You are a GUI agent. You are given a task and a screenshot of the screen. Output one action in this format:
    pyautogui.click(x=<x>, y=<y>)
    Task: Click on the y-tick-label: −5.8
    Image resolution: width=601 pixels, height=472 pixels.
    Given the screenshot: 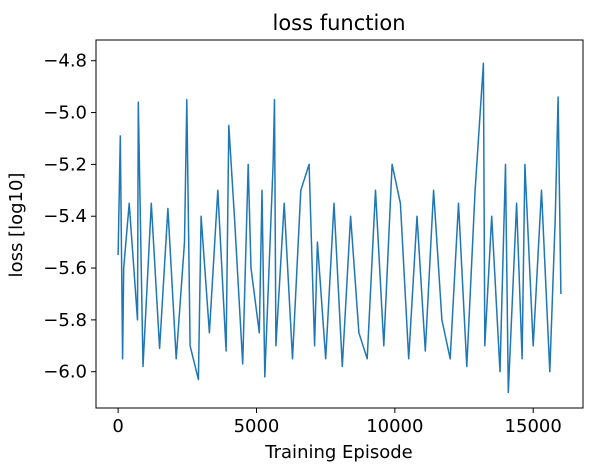 What is the action you would take?
    pyautogui.click(x=65, y=320)
    